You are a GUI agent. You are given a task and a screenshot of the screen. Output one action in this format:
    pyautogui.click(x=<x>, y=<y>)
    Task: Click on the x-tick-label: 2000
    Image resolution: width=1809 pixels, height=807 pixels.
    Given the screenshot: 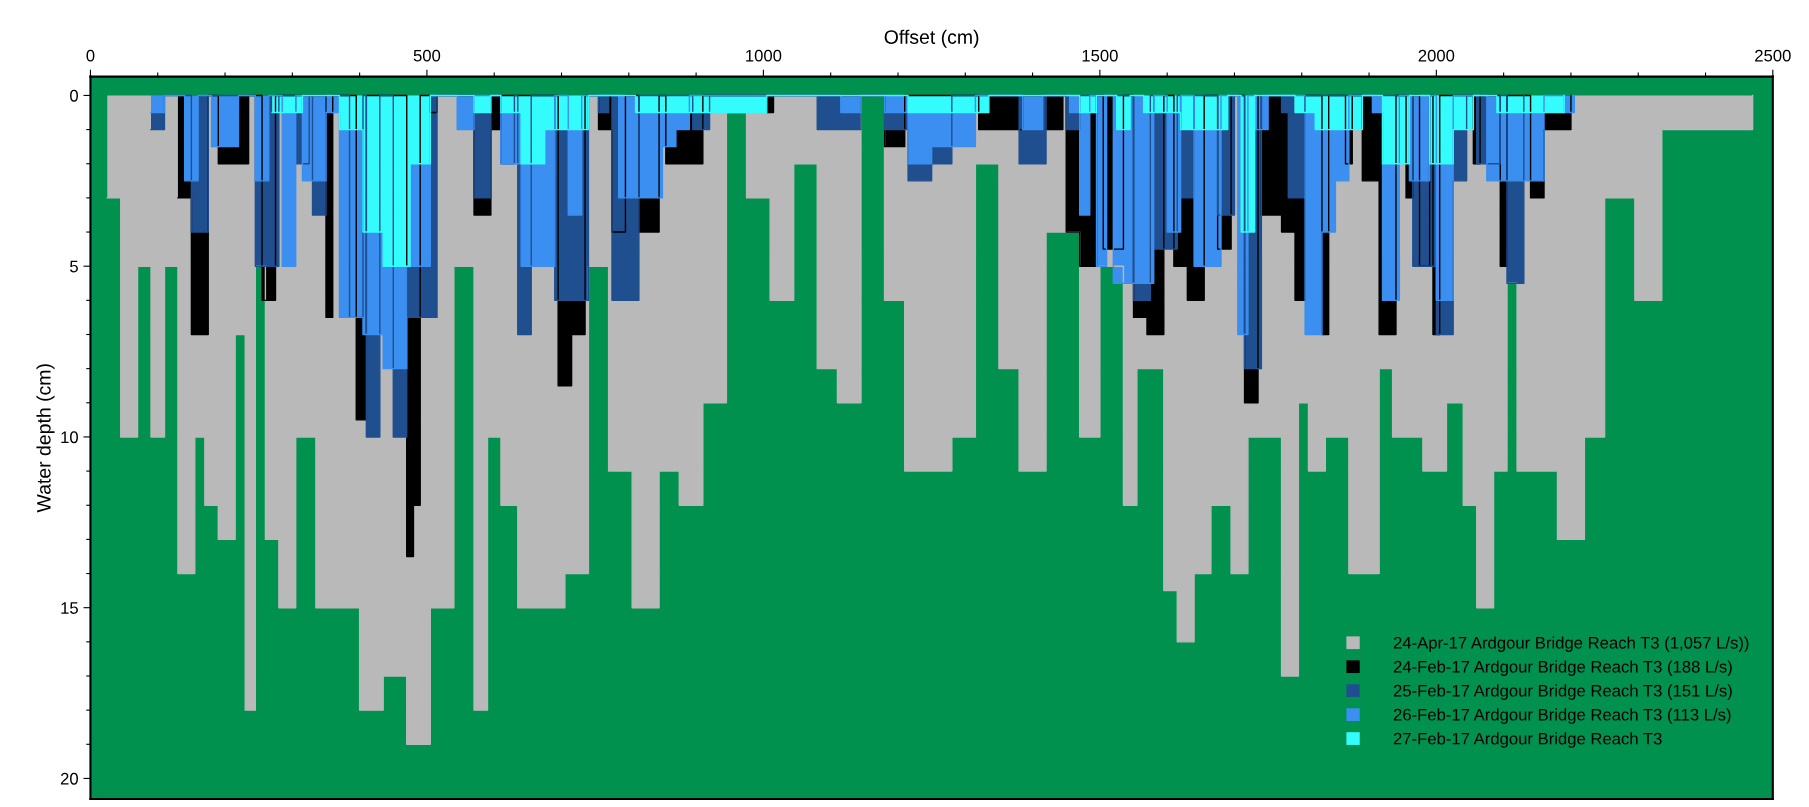 What is the action you would take?
    pyautogui.click(x=1436, y=55)
    